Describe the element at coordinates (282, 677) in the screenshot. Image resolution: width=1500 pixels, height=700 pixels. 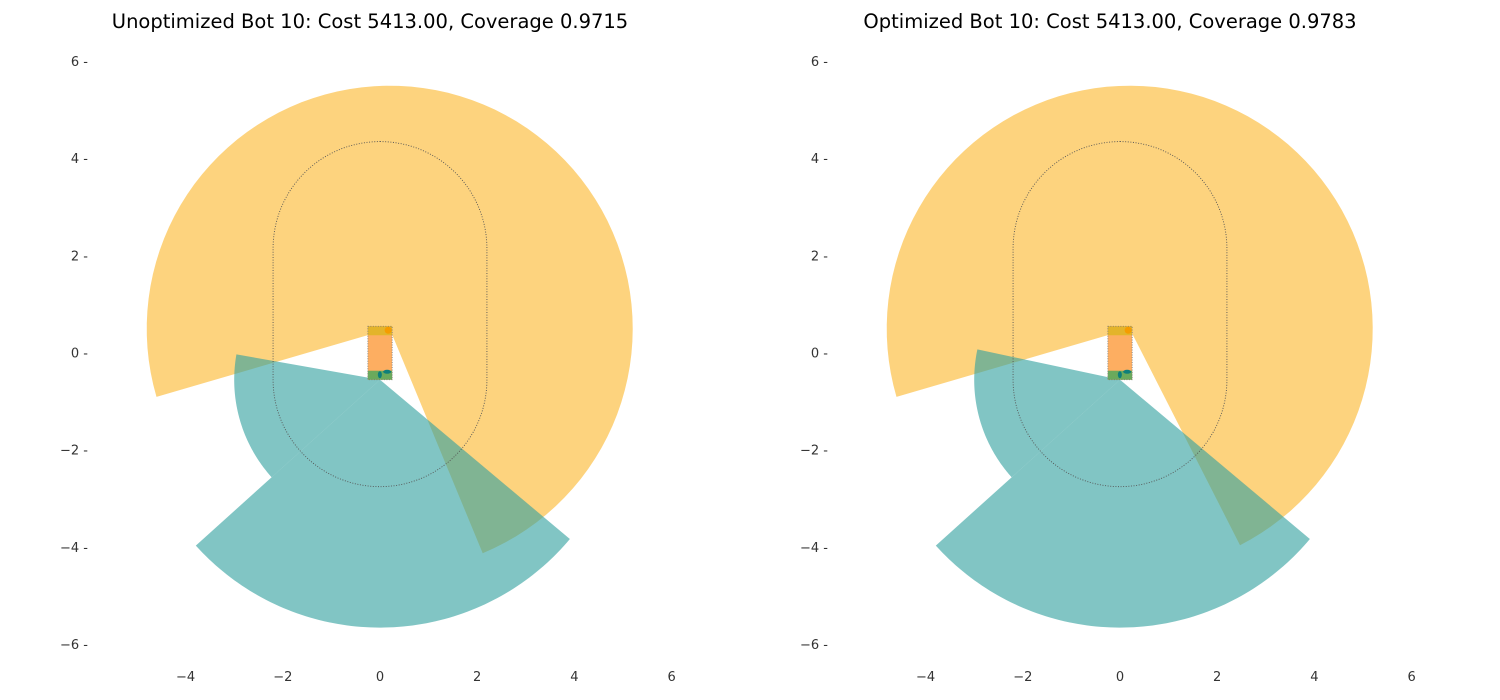
I see `left-x-tick-label: −2` at that location.